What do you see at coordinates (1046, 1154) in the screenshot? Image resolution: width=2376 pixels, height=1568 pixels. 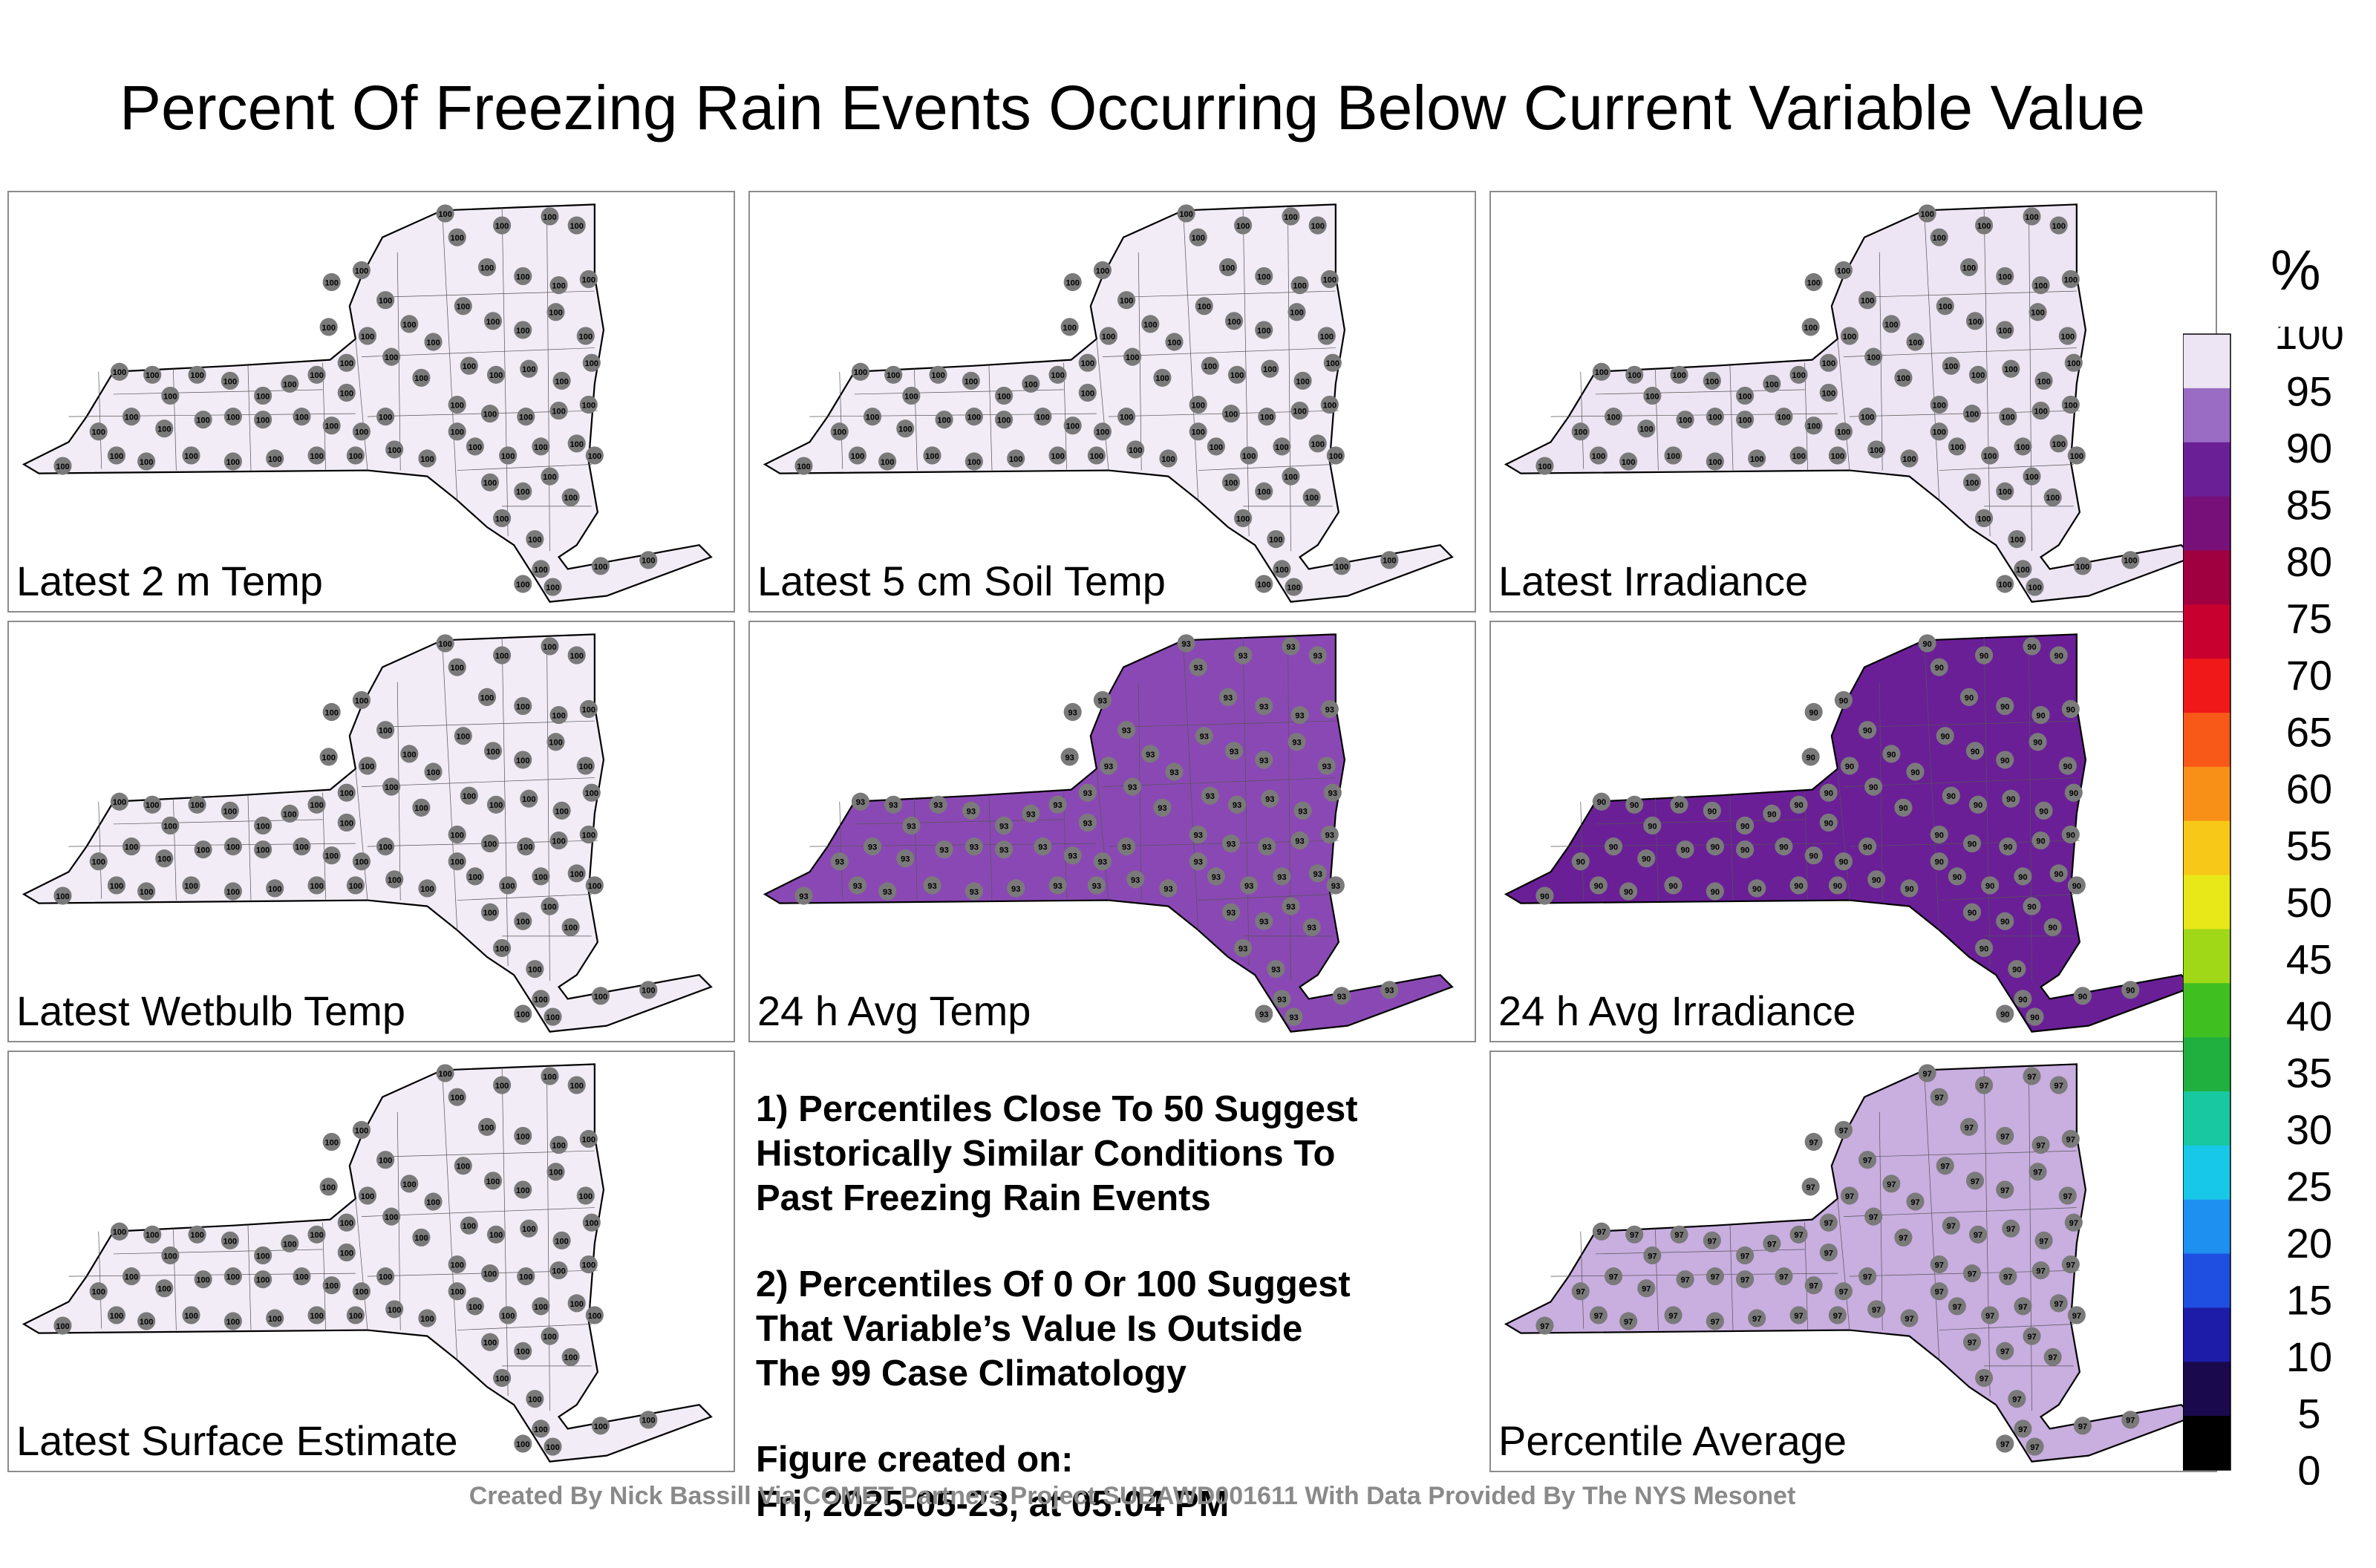 I see `note-1-line-2: Historically Similar Conditions To` at bounding box center [1046, 1154].